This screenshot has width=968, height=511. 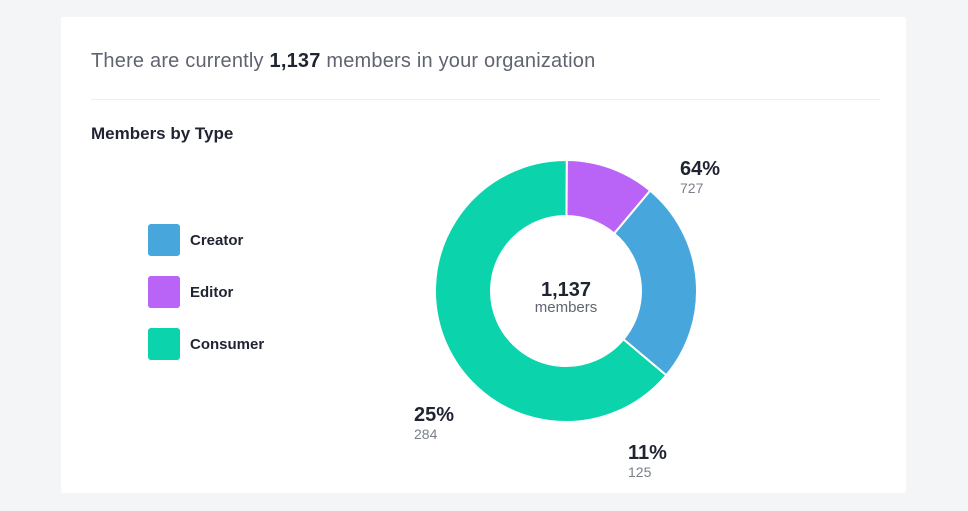 I want to click on legend-item-consumer: Consumer, so click(x=206, y=344).